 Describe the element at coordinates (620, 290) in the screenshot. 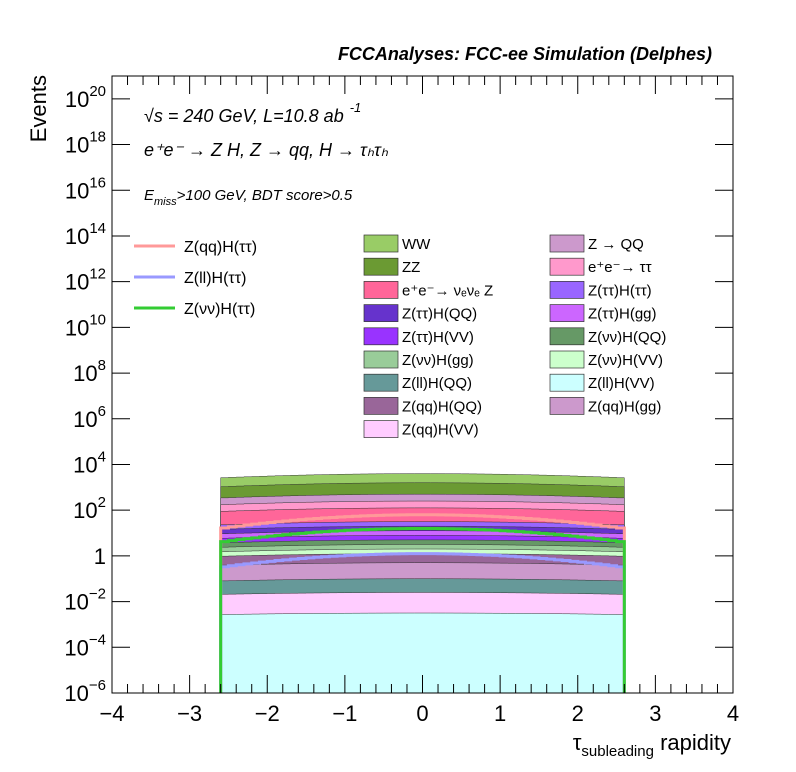

I see `legend-label: Z(ττ)H(ττ)` at that location.